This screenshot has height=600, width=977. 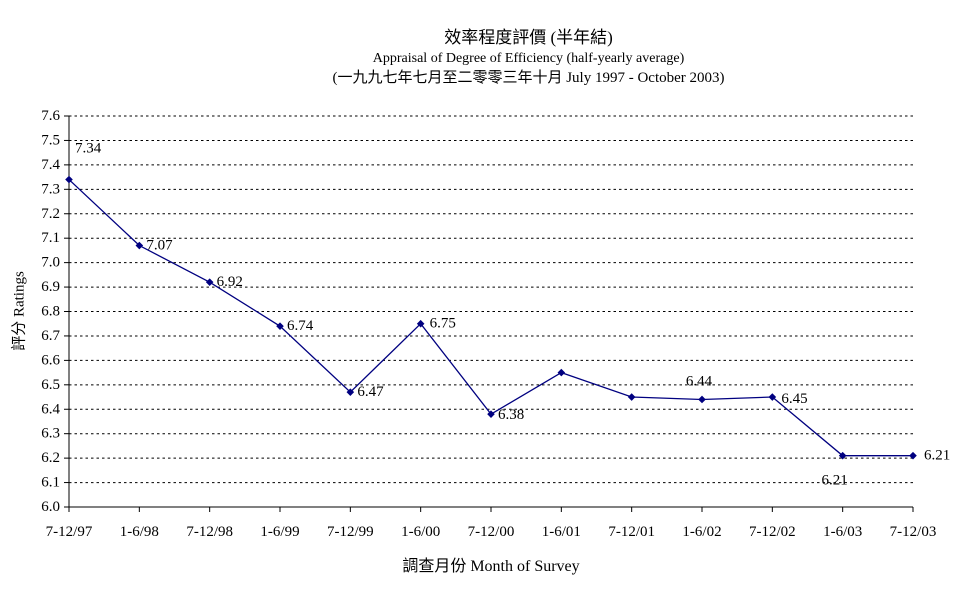 I want to click on x-tick-label: 1-6/99, so click(x=279, y=532).